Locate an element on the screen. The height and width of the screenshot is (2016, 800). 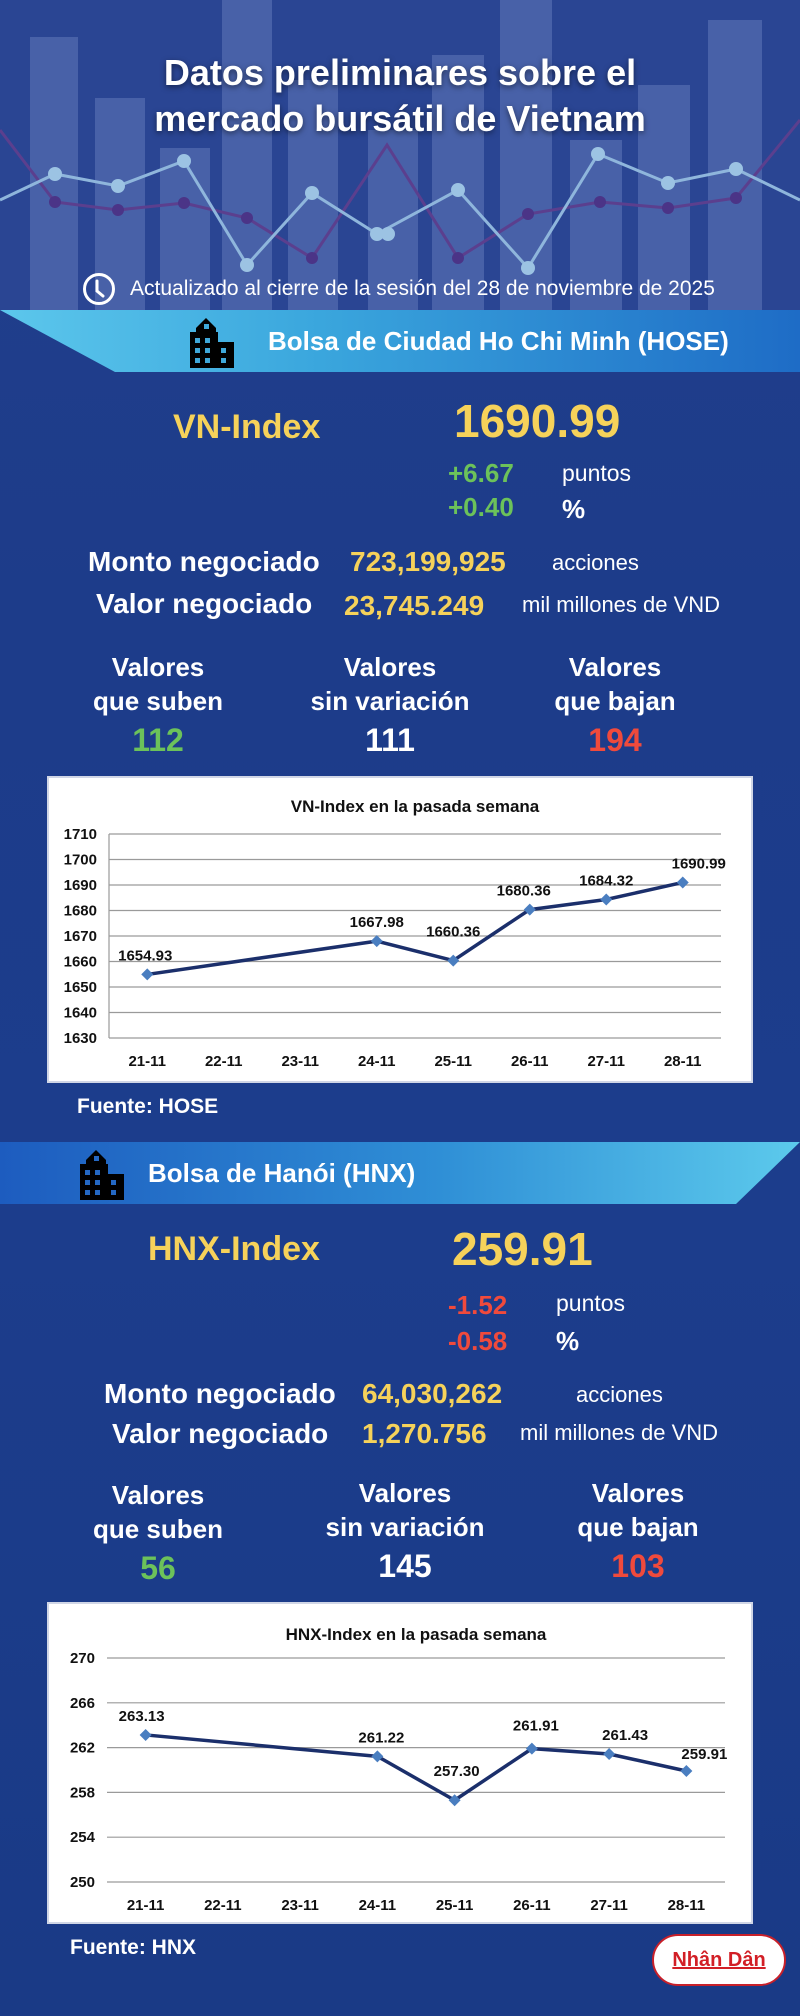
svg-text: 270 is located at coordinates (82, 1658).